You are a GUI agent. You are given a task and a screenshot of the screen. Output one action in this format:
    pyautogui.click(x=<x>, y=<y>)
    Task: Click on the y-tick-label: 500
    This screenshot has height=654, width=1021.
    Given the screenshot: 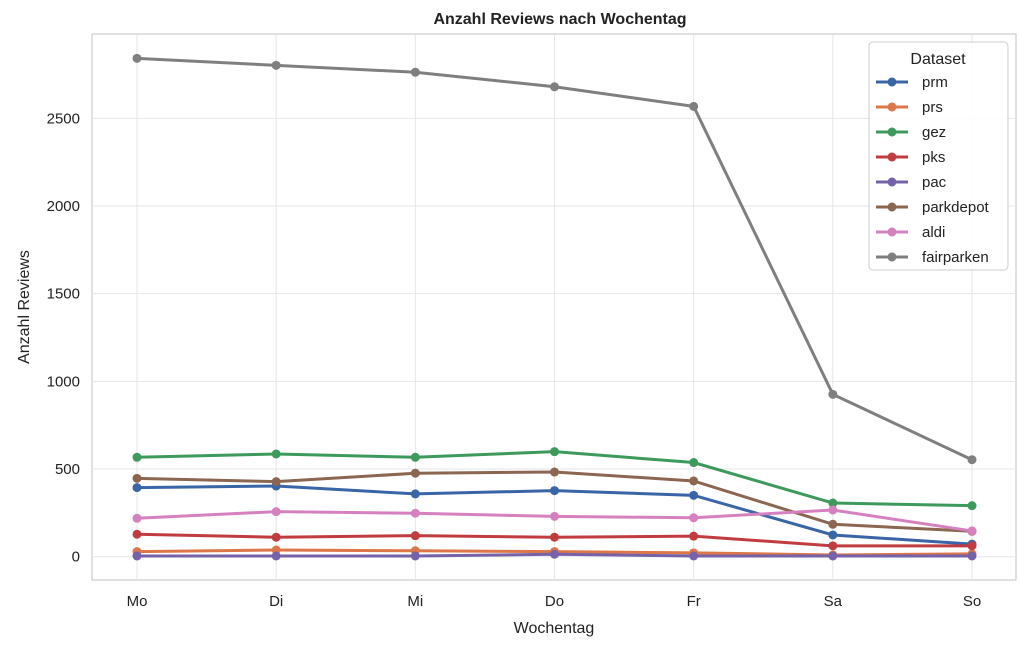 What is the action you would take?
    pyautogui.click(x=67, y=469)
    